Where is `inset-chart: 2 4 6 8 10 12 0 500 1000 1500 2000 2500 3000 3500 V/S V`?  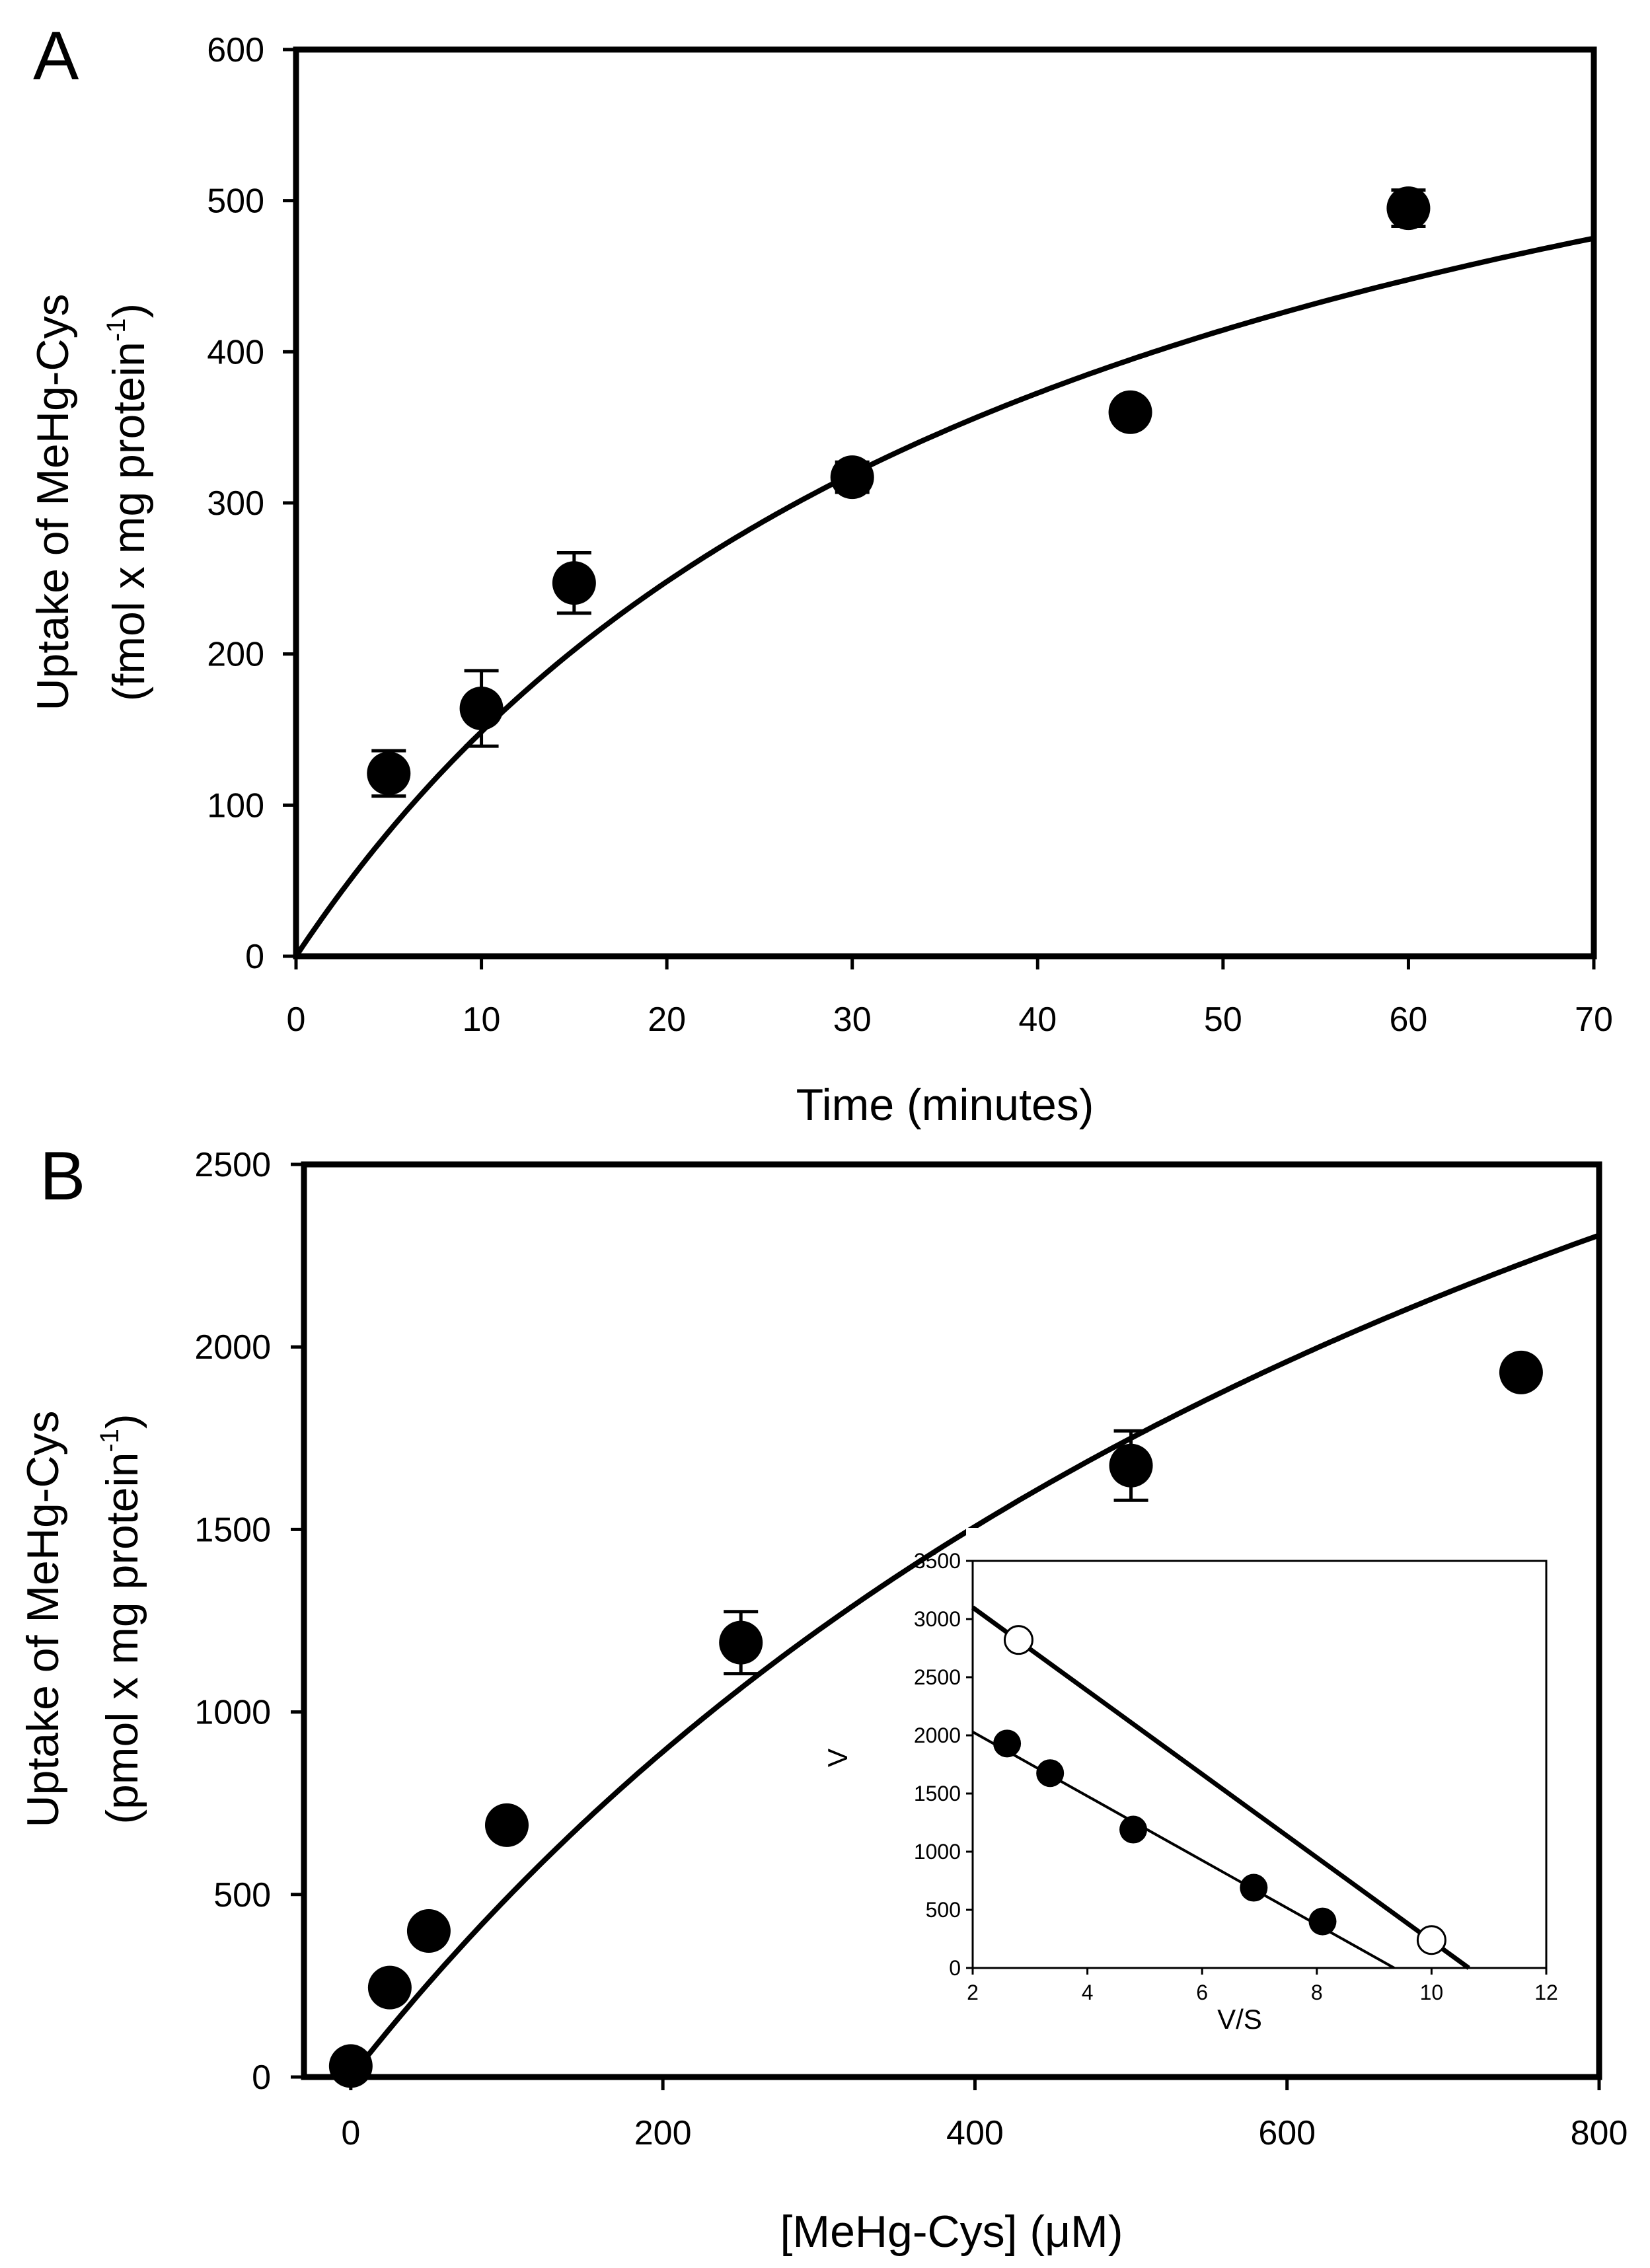
inset-chart: 2 4 6 8 10 12 0 500 1000 1500 2000 2500 3000 3500 V/S V is located at coordinates (1200, 1781).